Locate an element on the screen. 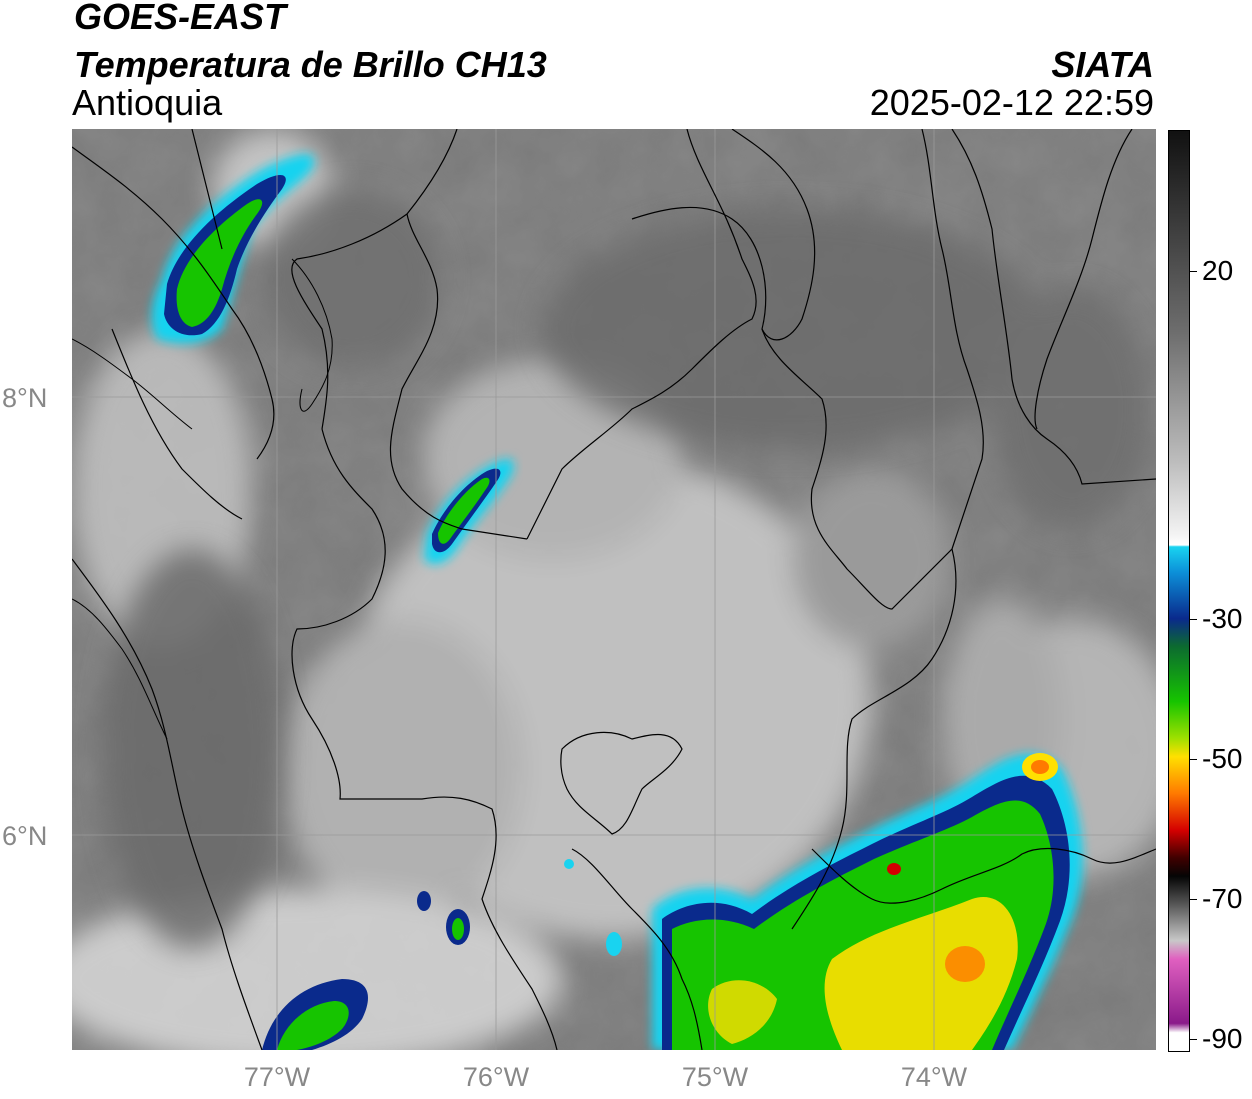 The image size is (1252, 1099). region-label: Antioquia is located at coordinates (147, 102).